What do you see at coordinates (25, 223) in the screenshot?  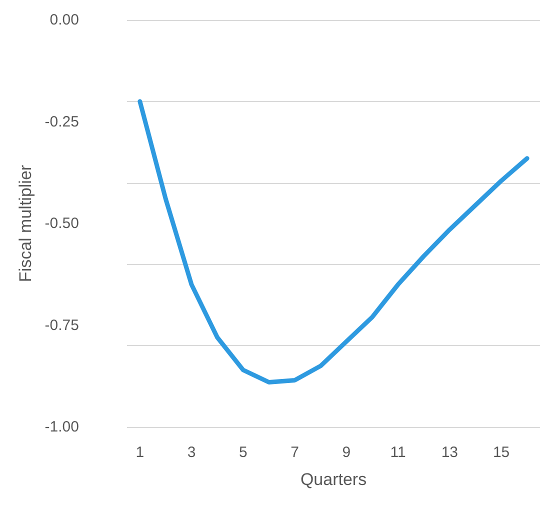 I see `y-axis-title: Fiscal multiplier` at bounding box center [25, 223].